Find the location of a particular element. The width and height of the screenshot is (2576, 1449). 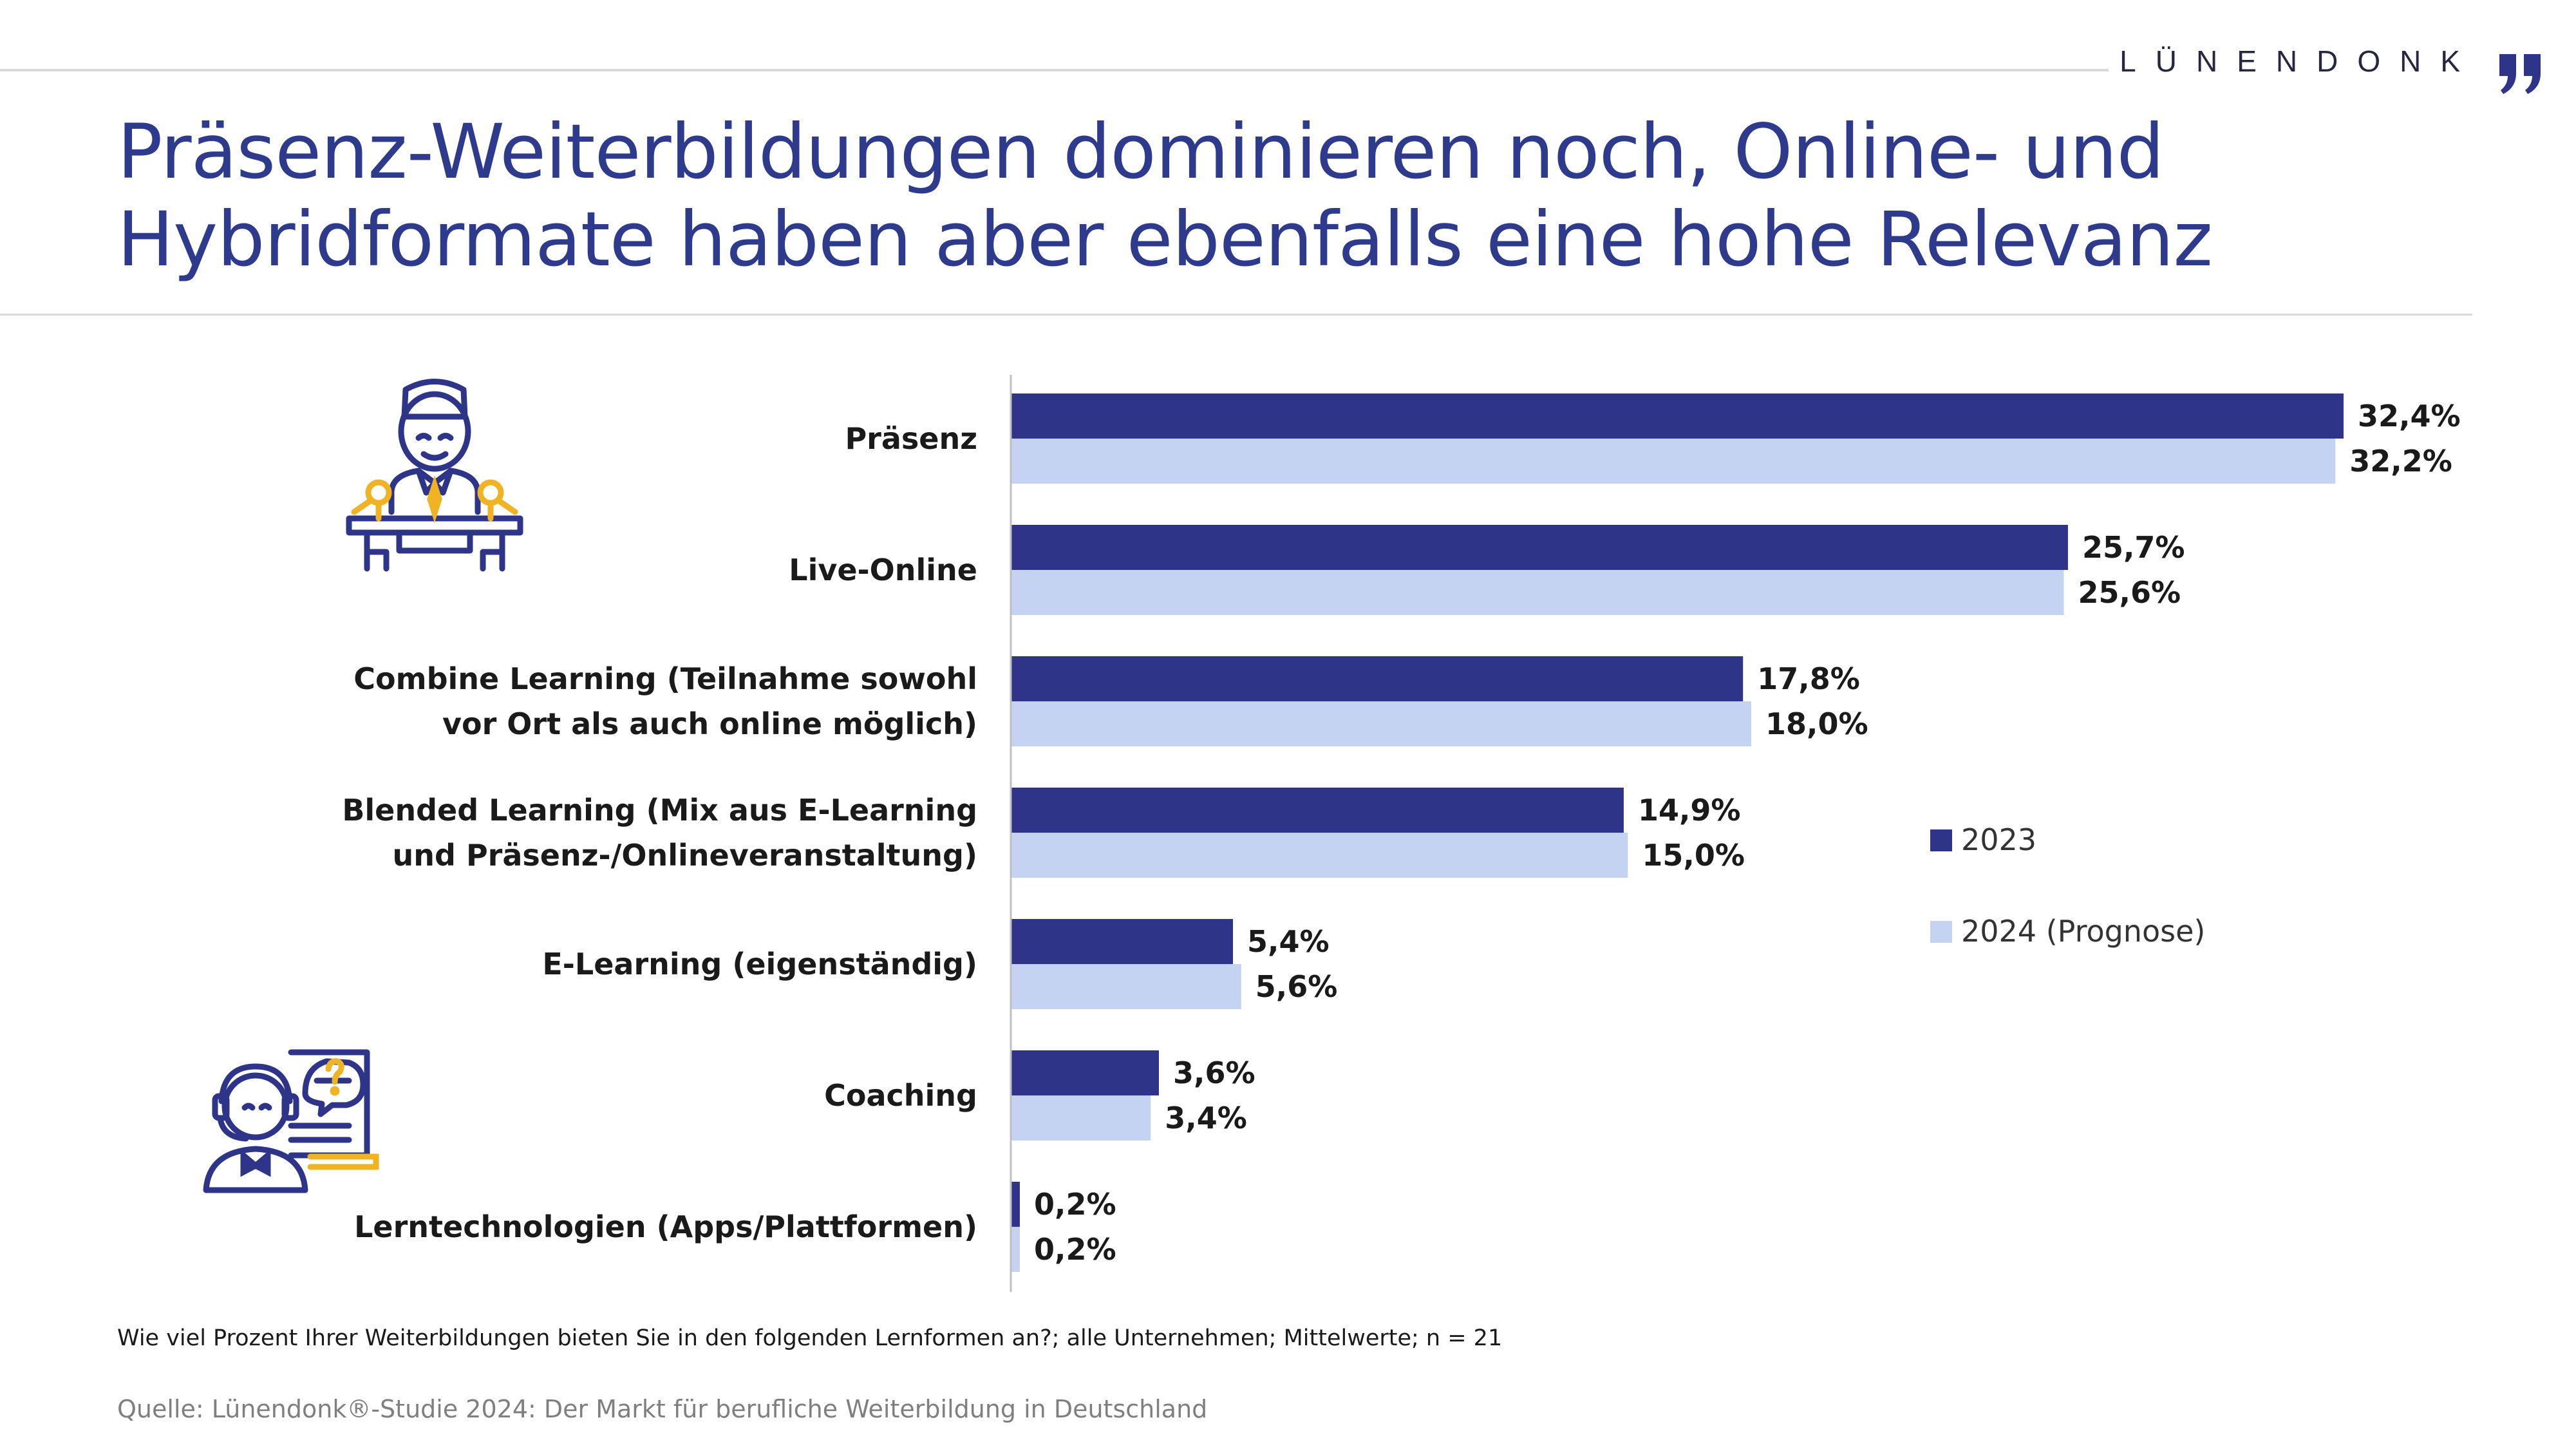

value-label-2023-4: 5,4% is located at coordinates (1288, 942).